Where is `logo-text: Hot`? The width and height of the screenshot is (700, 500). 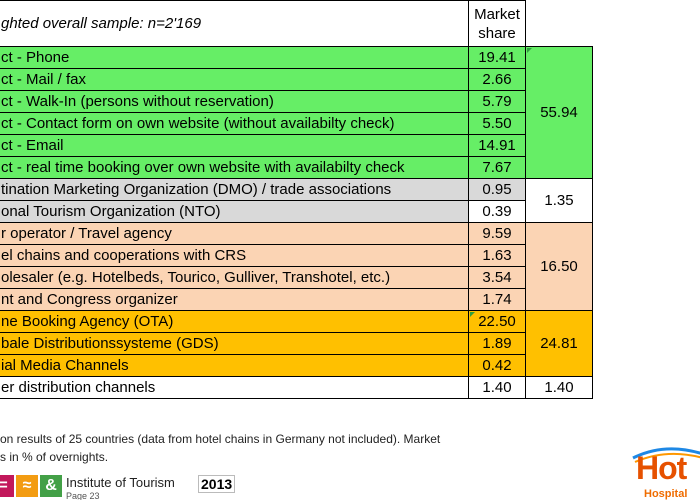
logo-text: Hot is located at coordinates (661, 468).